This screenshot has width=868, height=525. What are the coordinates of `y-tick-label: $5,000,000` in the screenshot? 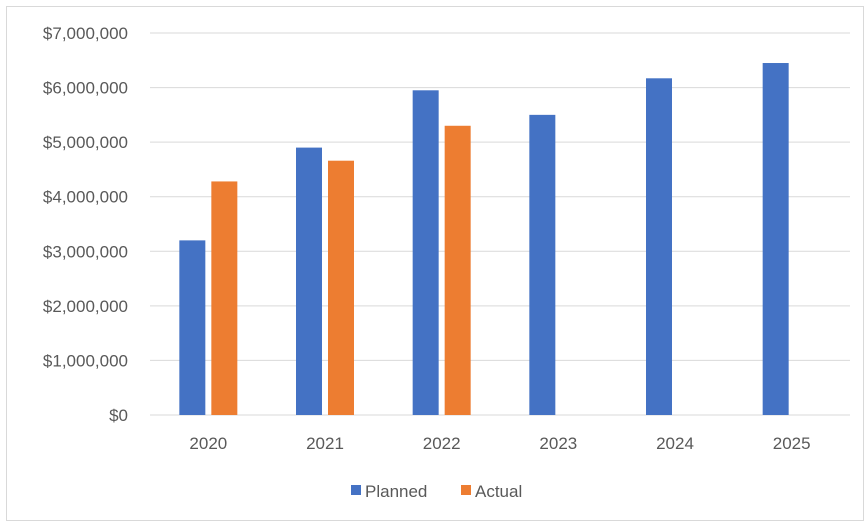 It's located at (85, 142).